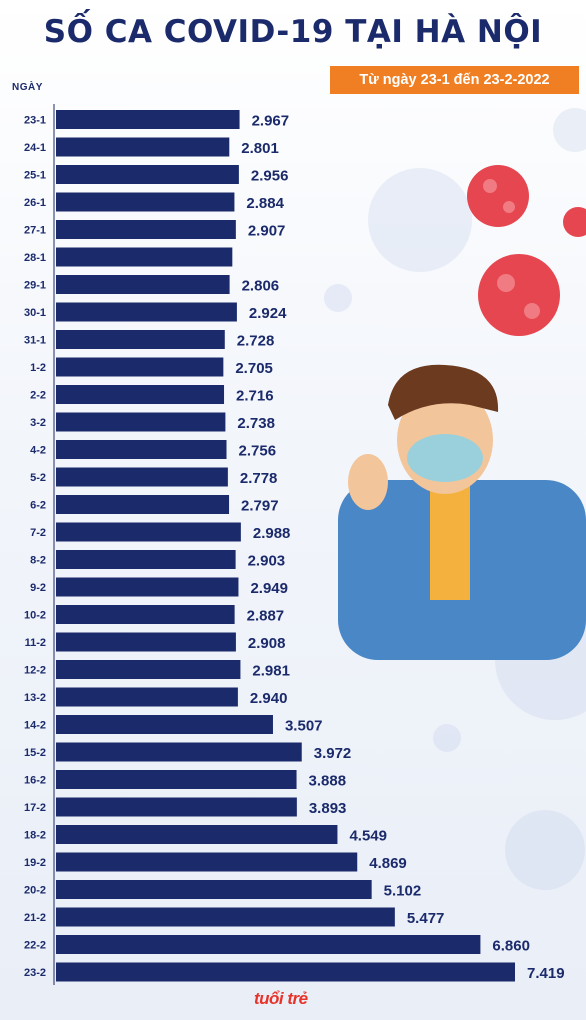 This screenshot has width=586, height=1020. Describe the element at coordinates (328, 781) in the screenshot. I see `data-label: 3.888` at that location.